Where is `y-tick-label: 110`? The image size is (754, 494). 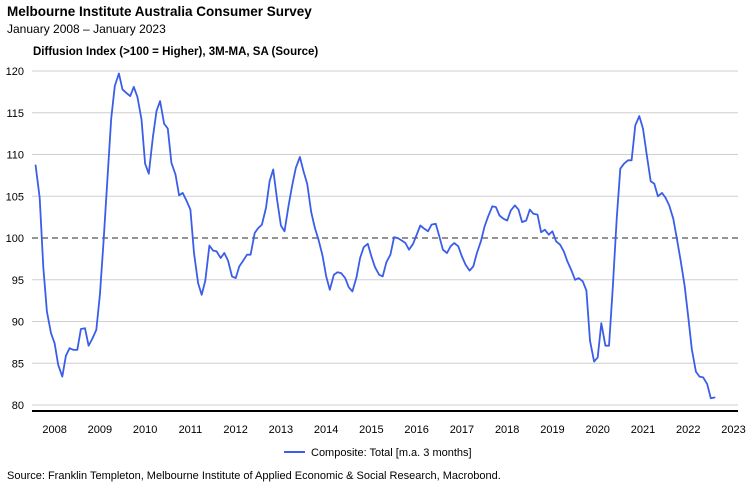 y-tick-label: 110 is located at coordinates (15, 156).